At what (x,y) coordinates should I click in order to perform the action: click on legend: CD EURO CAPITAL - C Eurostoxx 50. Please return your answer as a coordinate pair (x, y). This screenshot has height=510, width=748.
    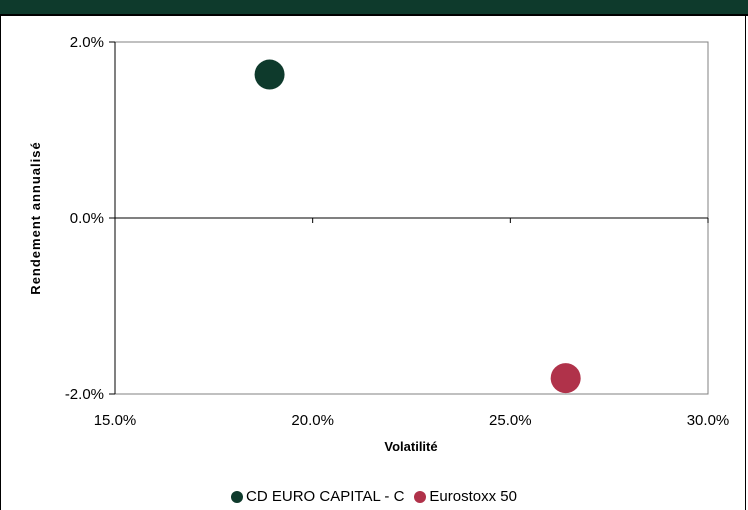
    Looking at the image, I should click on (374, 496).